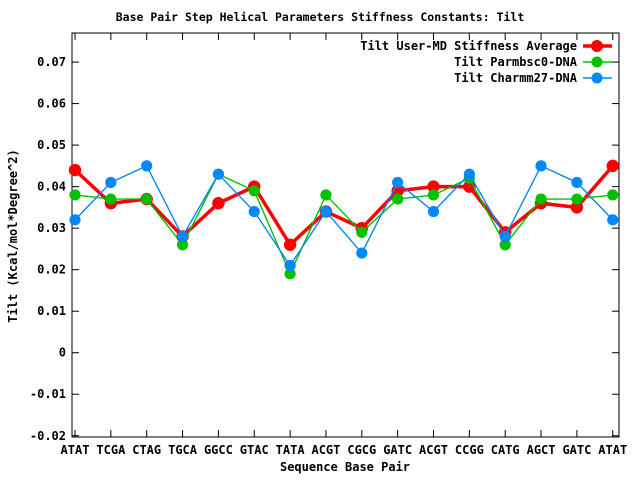  I want to click on y-tick-label: 0.02, so click(51, 270).